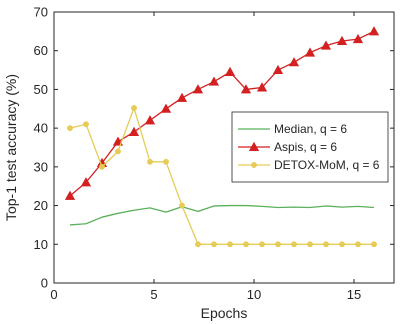 This screenshot has width=406, height=324. I want to click on y-tick-label: 40, so click(41, 128).